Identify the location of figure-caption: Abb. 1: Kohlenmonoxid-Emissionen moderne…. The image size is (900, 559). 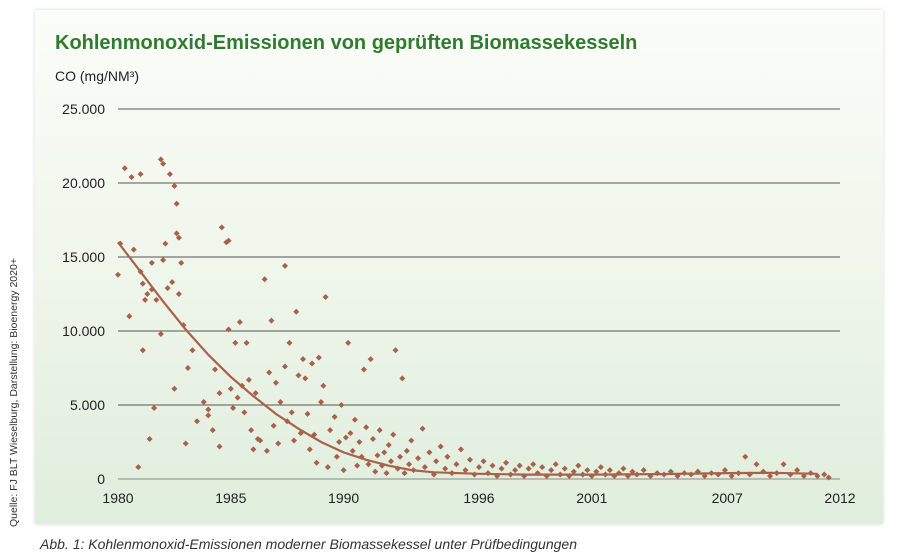
(308, 544).